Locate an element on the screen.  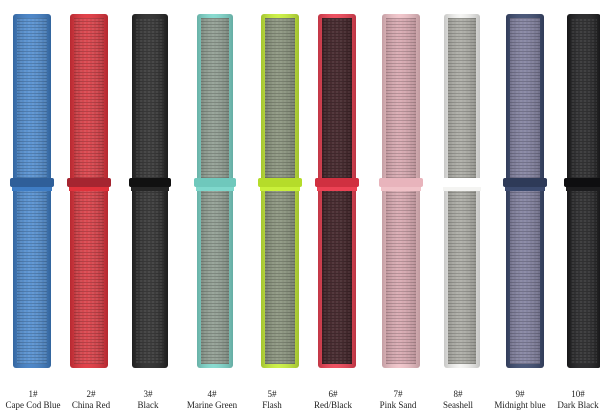
band-number: 8# is located at coordinates (459, 394).